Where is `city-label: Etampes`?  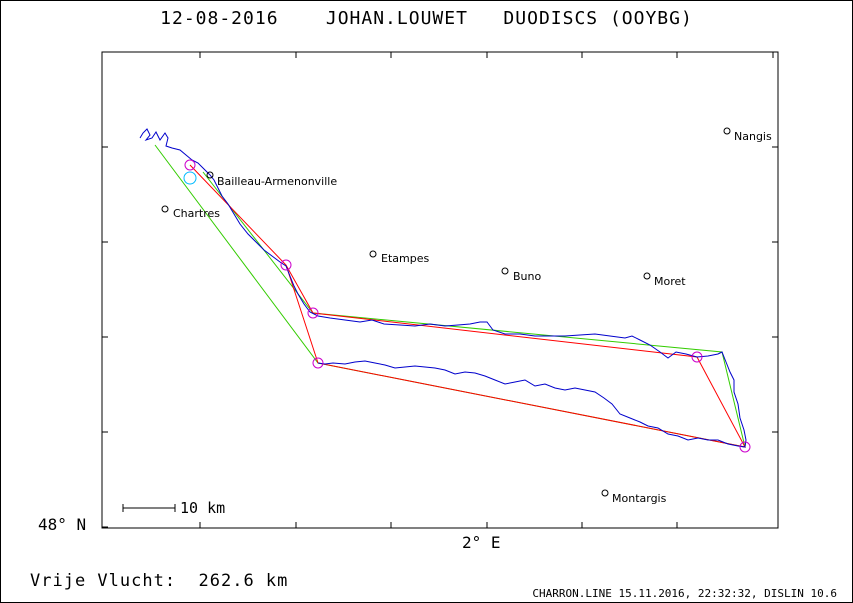 city-label: Etampes is located at coordinates (405, 258).